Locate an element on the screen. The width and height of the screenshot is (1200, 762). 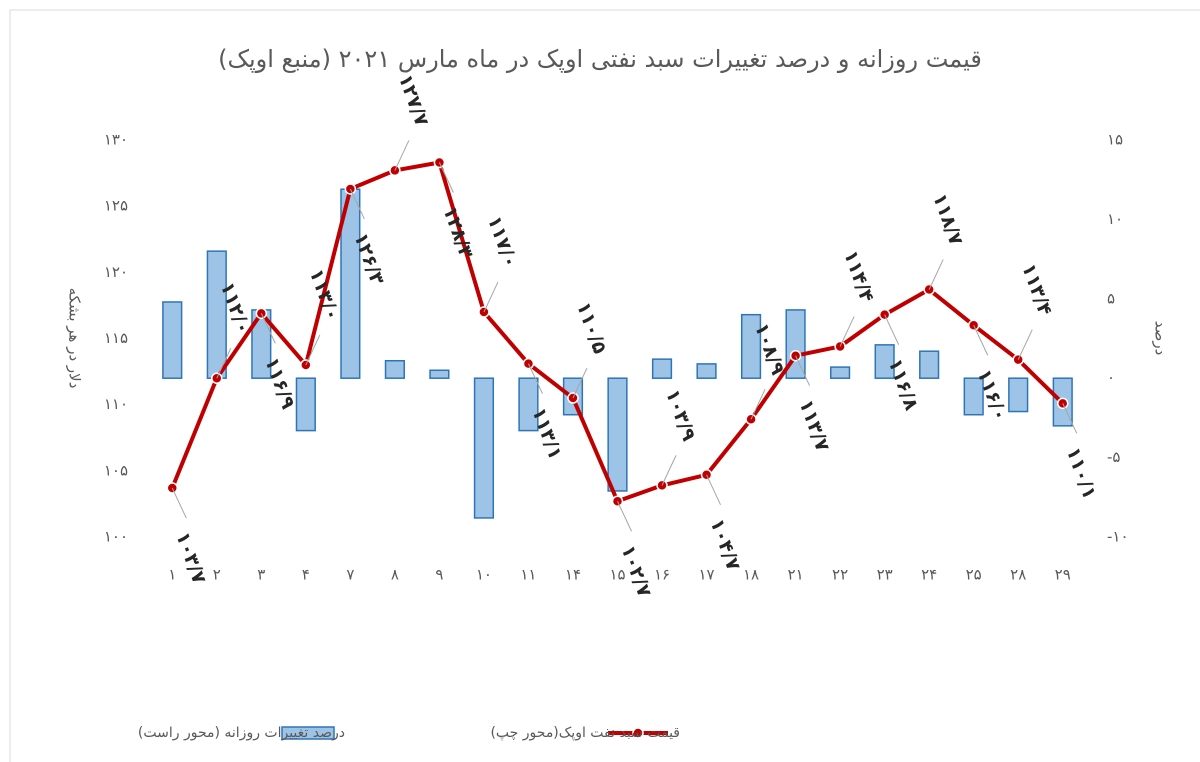
y-tick-label: ۱۰۵ is located at coordinates (116, 470).